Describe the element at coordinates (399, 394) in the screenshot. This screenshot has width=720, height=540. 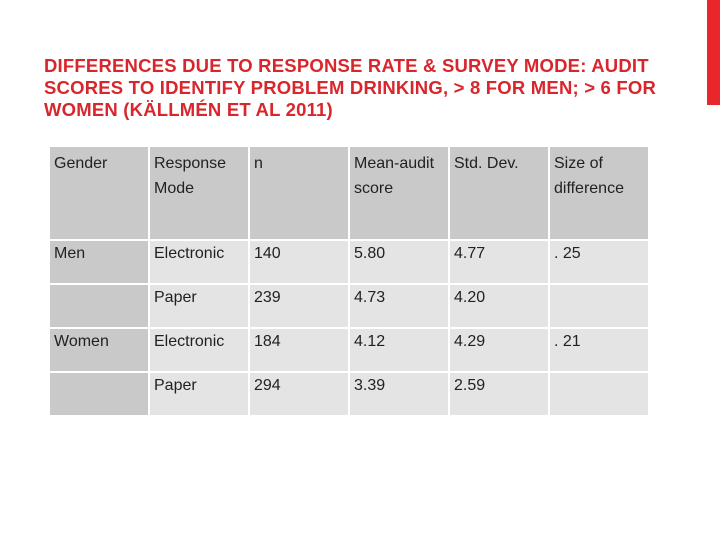
I see `cell-mean-audit-score: 3.39` at that location.